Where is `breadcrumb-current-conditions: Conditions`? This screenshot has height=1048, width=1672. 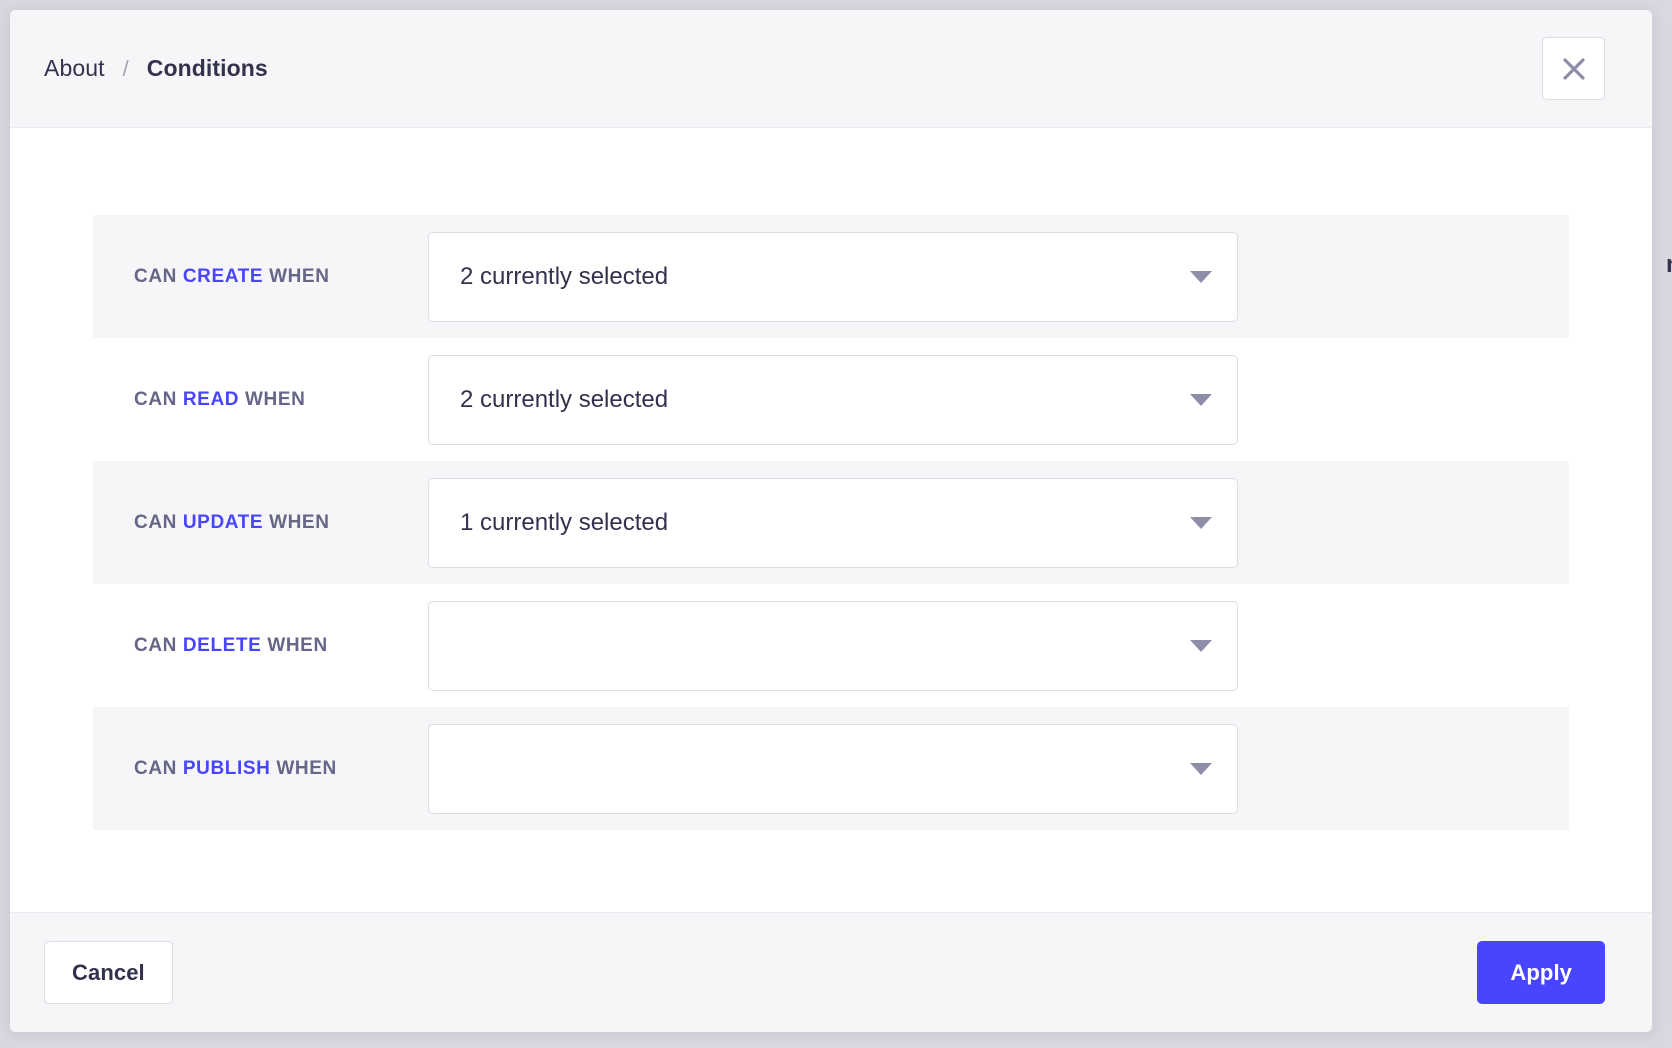 breadcrumb-current-conditions: Conditions is located at coordinates (207, 68).